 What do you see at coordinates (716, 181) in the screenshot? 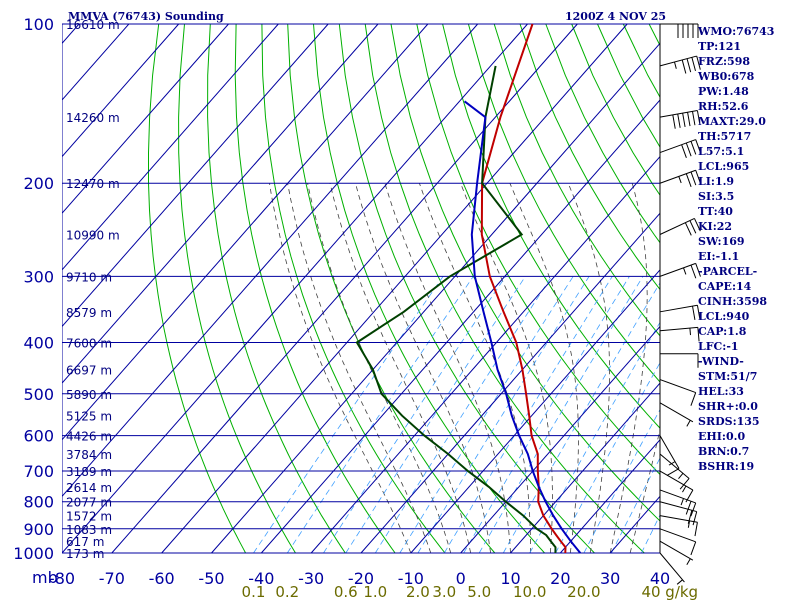
I see `index-line: LI:1.9` at bounding box center [716, 181].